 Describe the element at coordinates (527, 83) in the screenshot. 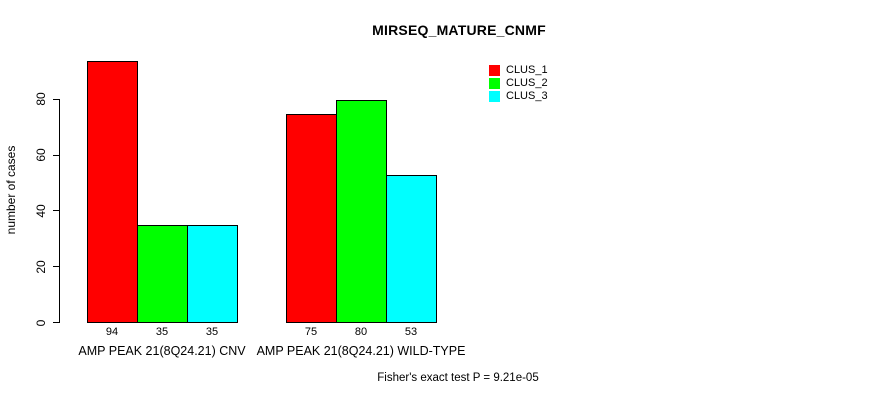

I see `legend-label: CLUS_2` at that location.